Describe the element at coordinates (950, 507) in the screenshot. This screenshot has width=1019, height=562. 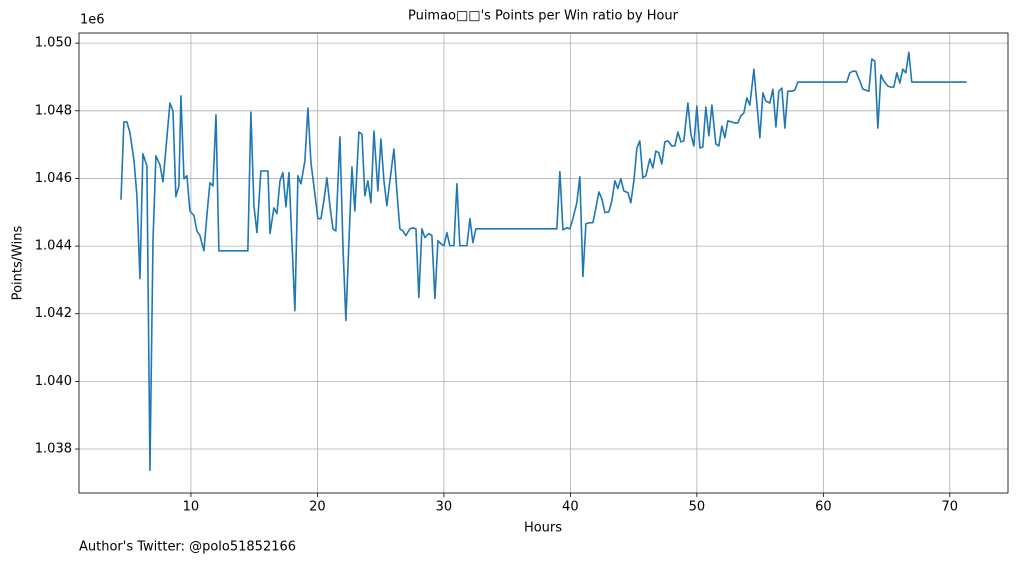
I see `x-tick-label: 70` at that location.